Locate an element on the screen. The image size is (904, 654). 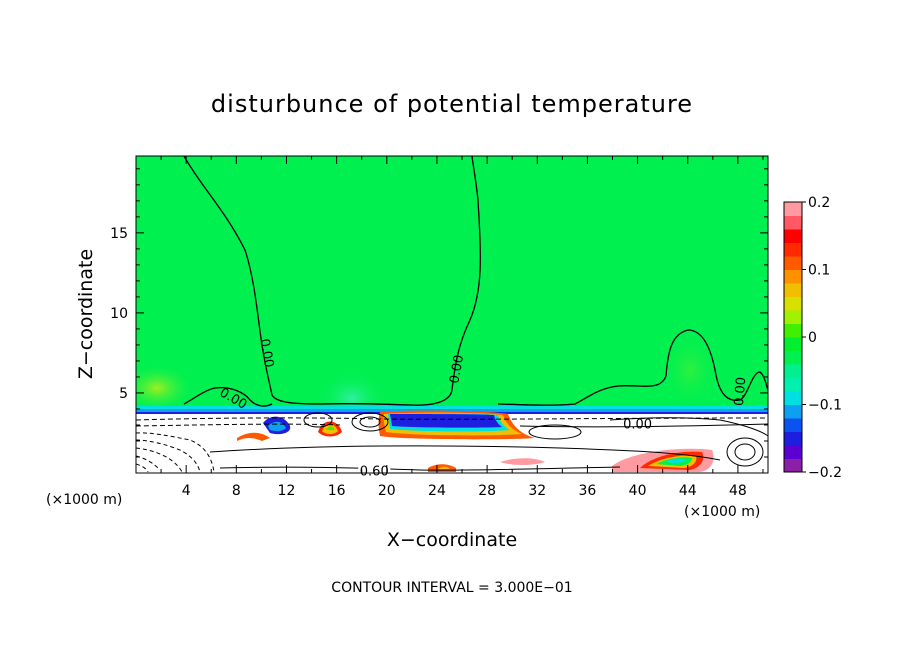
x-tick-label: 32 is located at coordinates (537, 491).